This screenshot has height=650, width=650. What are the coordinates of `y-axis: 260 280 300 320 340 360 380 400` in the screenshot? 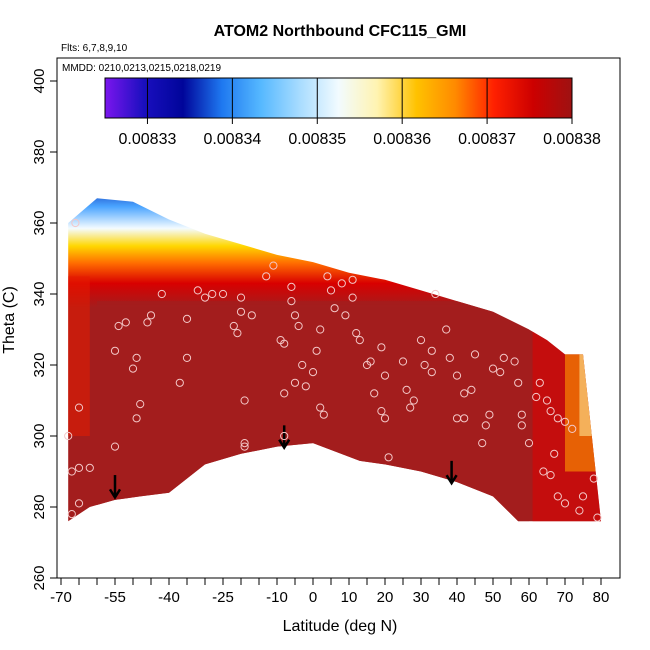 It's located at (44, 329).